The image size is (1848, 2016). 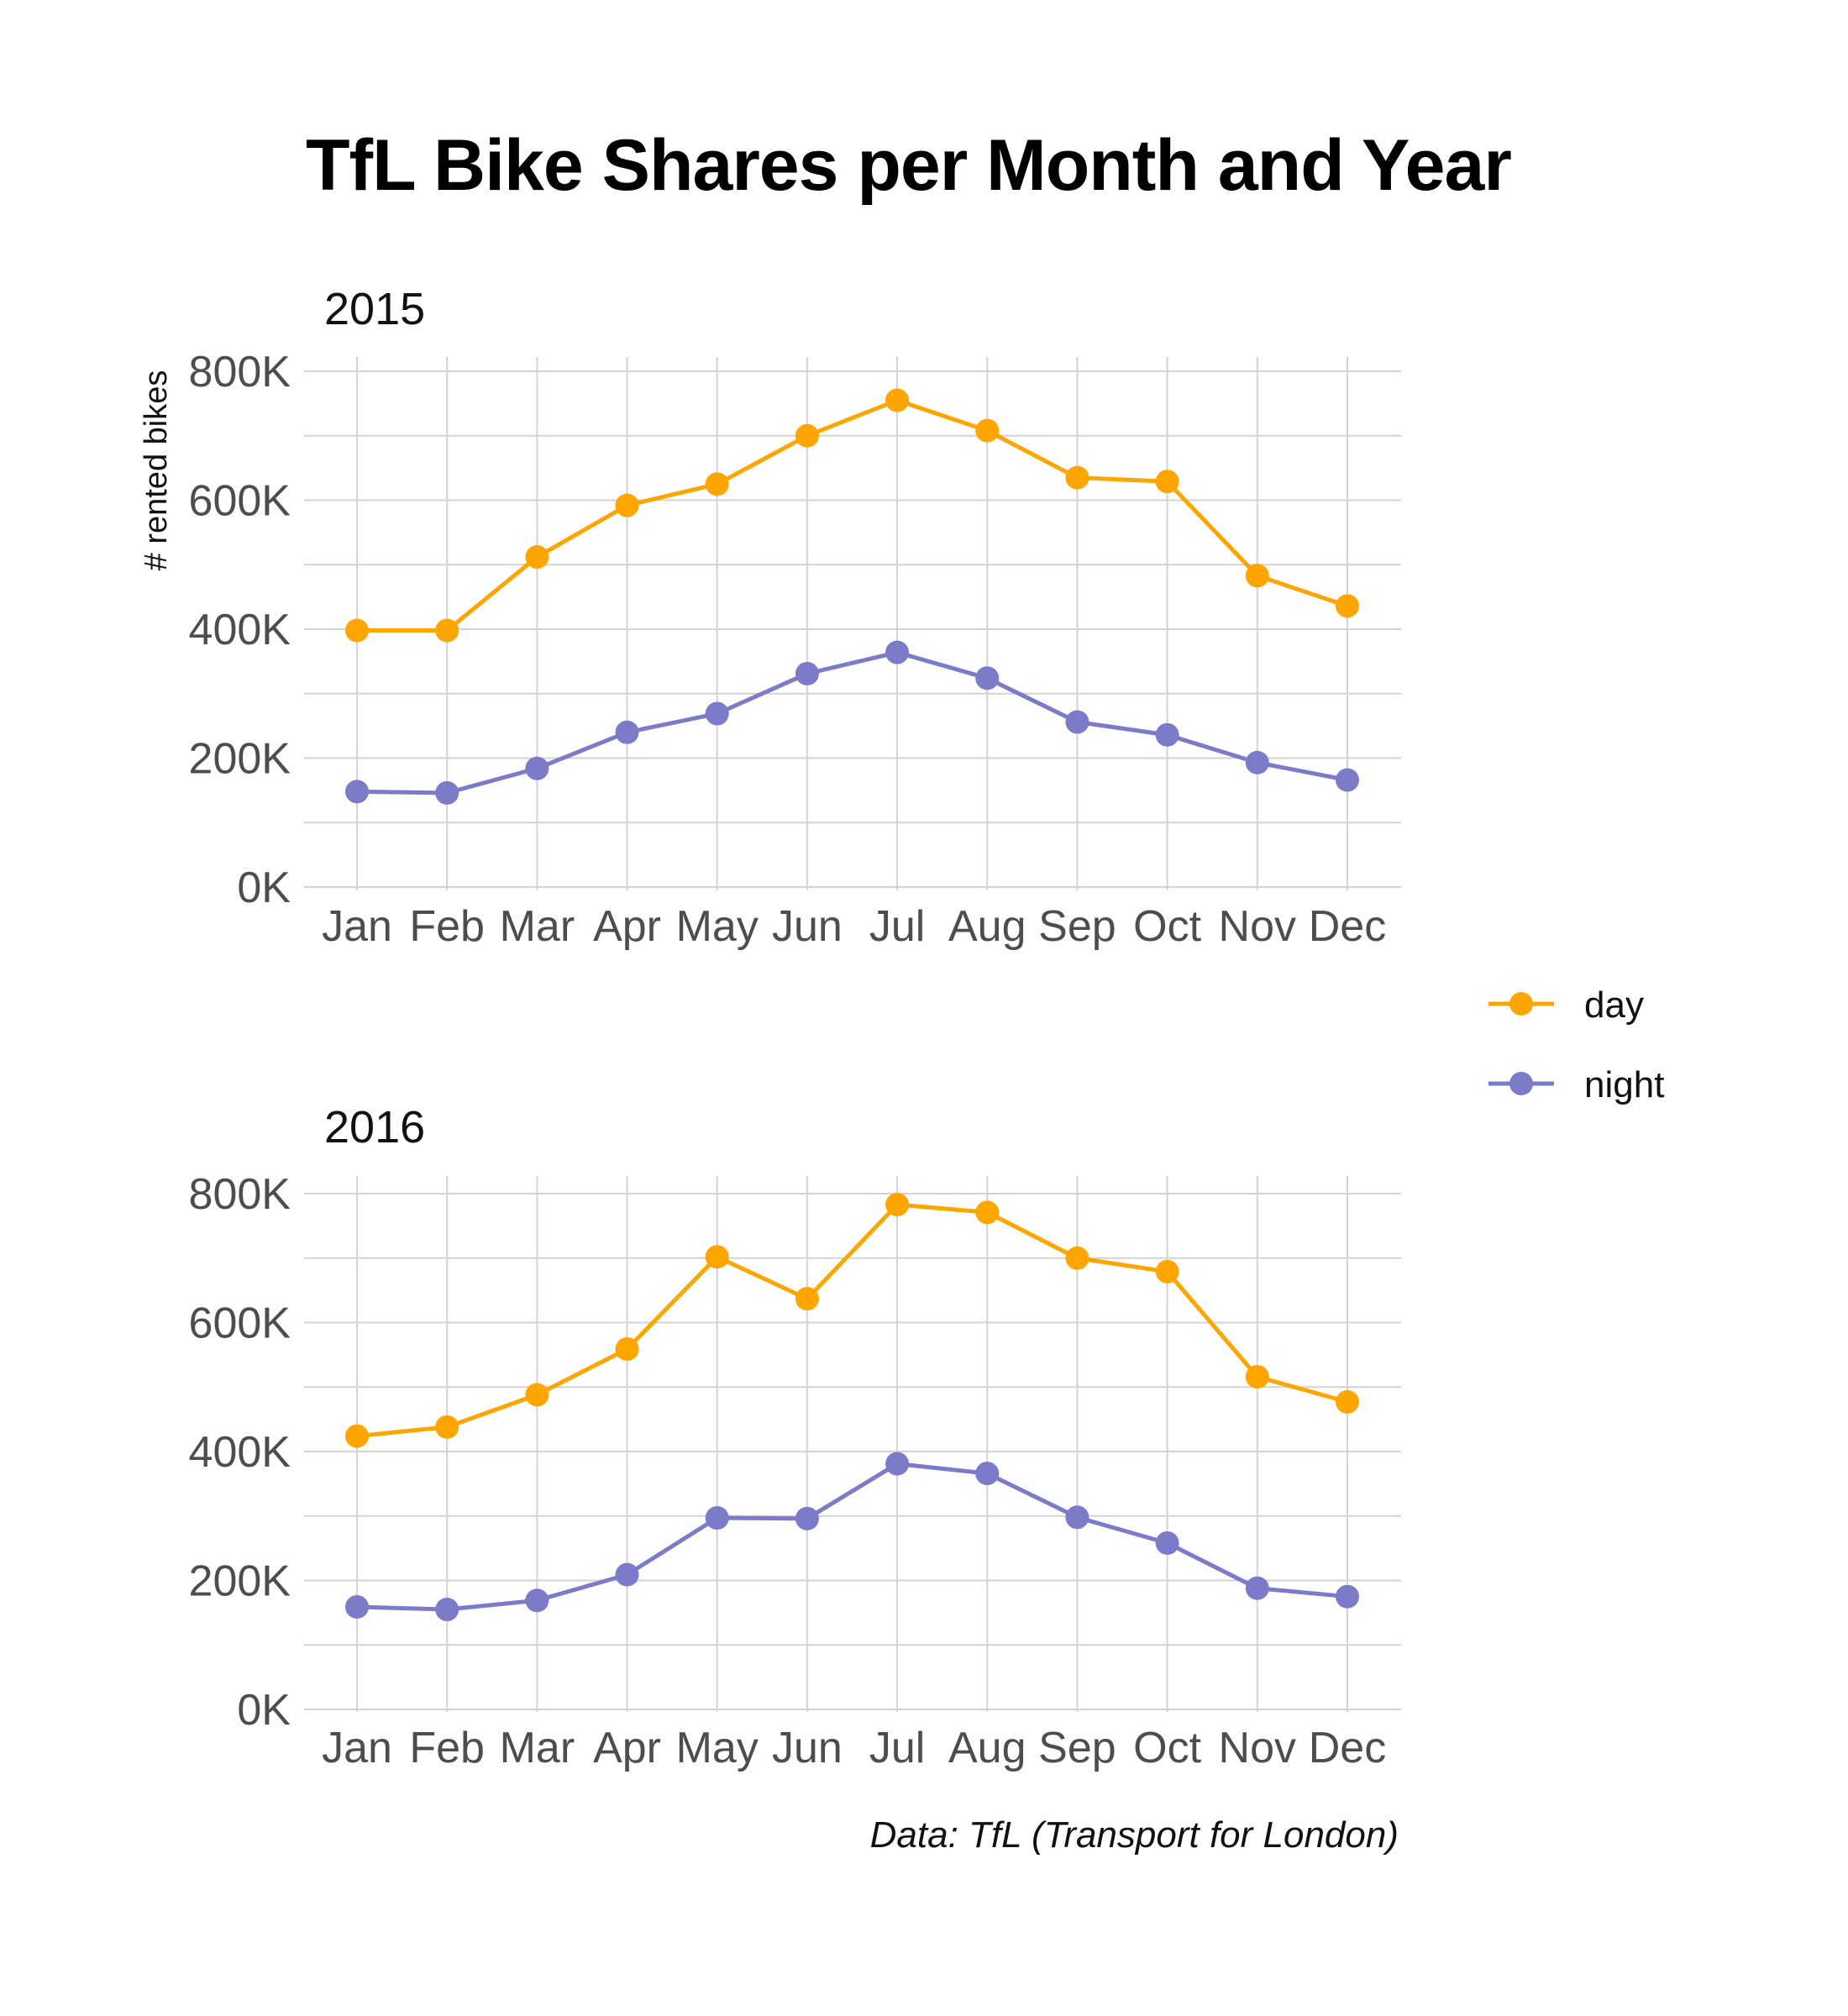 I want to click on y-axis-title: # rented bikes, so click(x=156, y=470).